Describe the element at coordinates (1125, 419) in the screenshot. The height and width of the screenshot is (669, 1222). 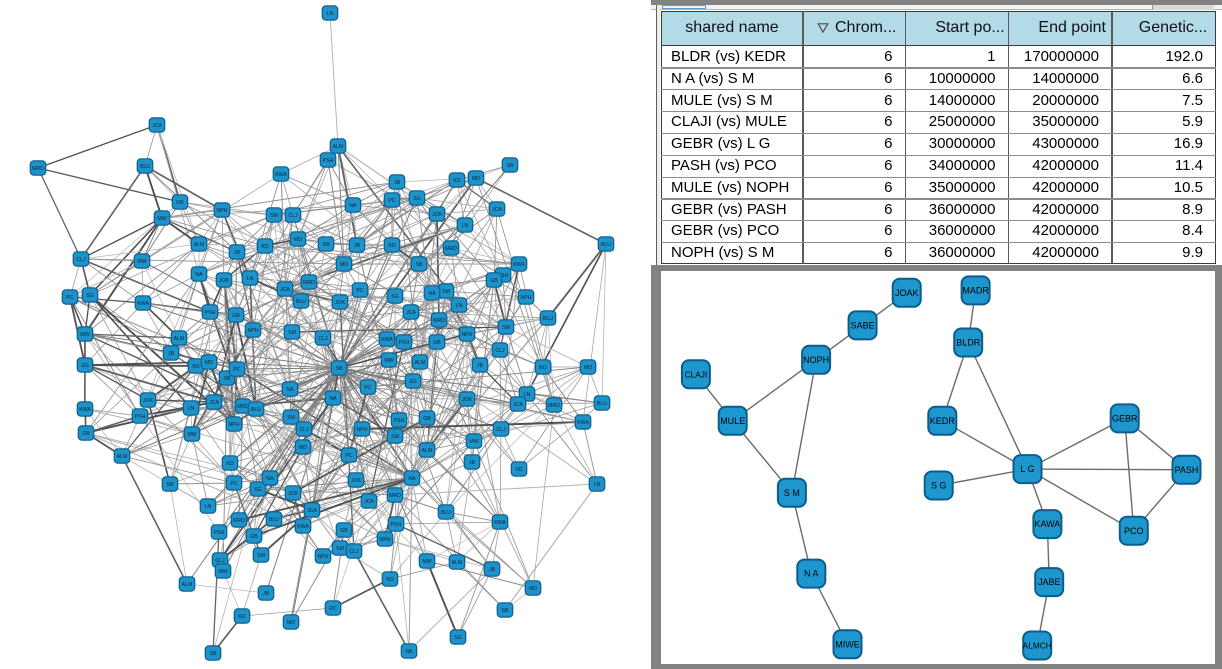
I see `svg-text: GEBR` at that location.